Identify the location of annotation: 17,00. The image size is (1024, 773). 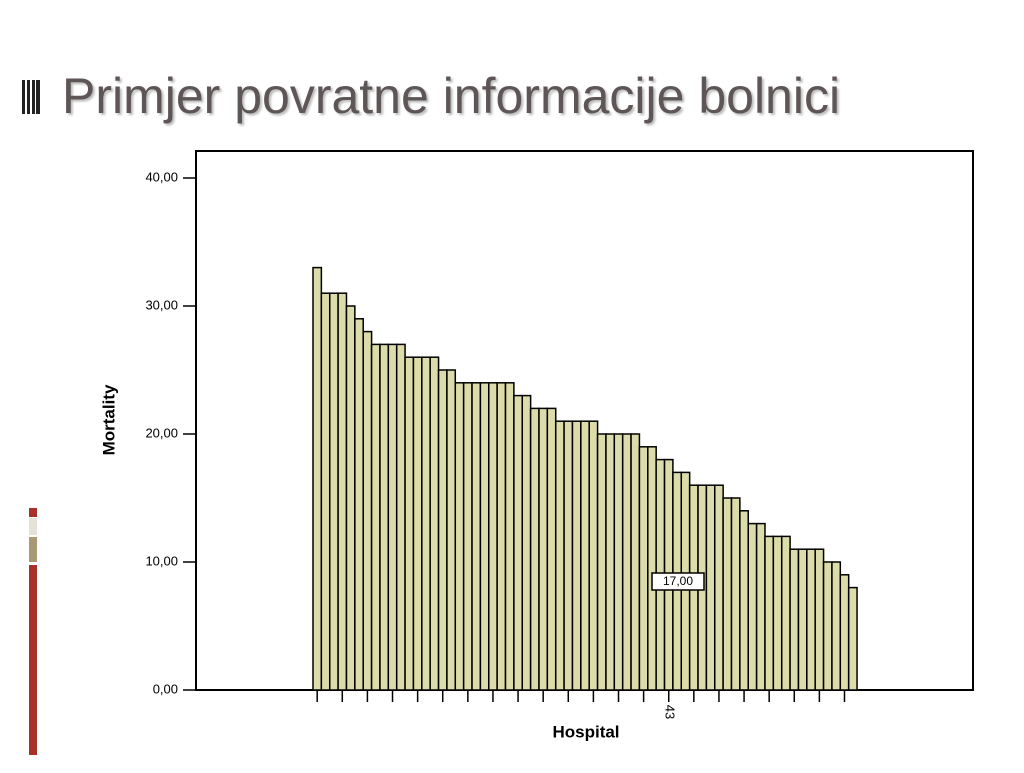
(678, 581).